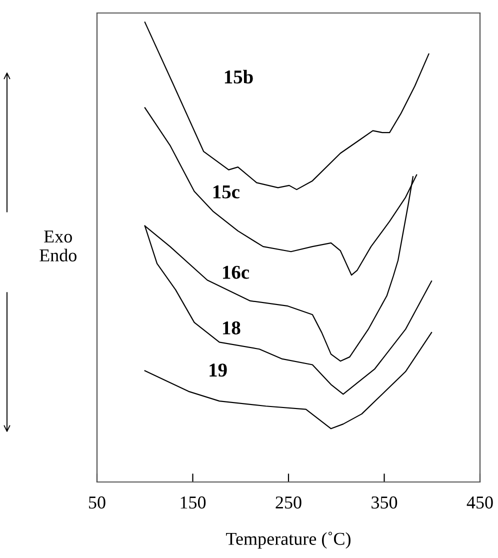 This screenshot has width=498, height=558. What do you see at coordinates (385, 502) in the screenshot?
I see `x-tick-label: 350` at bounding box center [385, 502].